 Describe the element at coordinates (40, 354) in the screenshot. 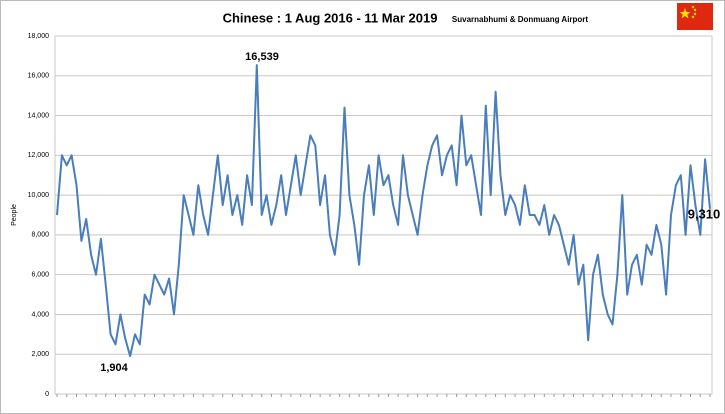

I see `y-tick-label: 2,000` at that location.